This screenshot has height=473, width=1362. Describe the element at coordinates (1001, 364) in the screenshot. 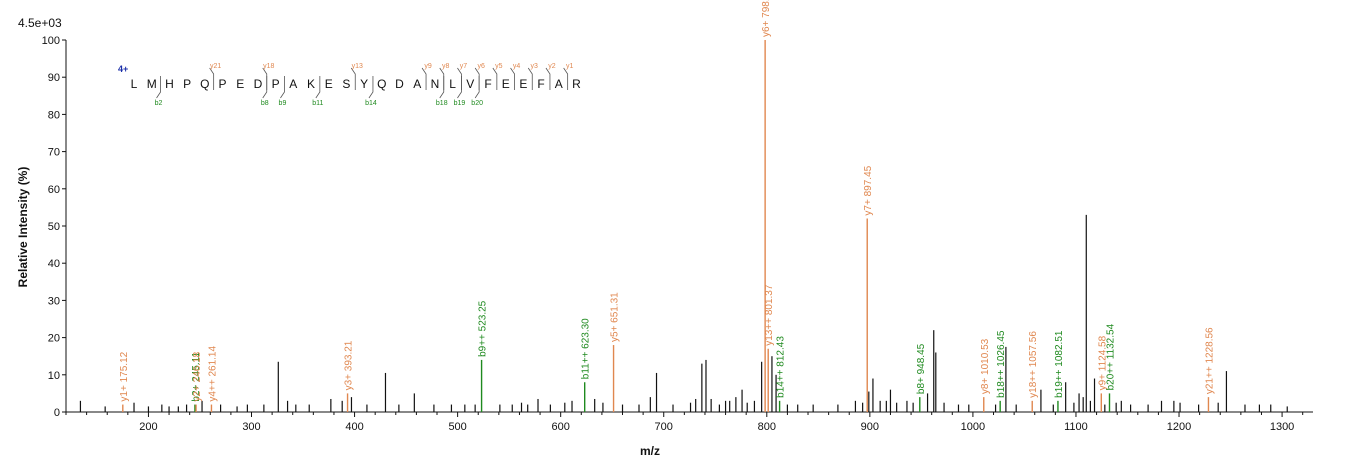

I see `peak-label: b18++ 1026.45` at that location.